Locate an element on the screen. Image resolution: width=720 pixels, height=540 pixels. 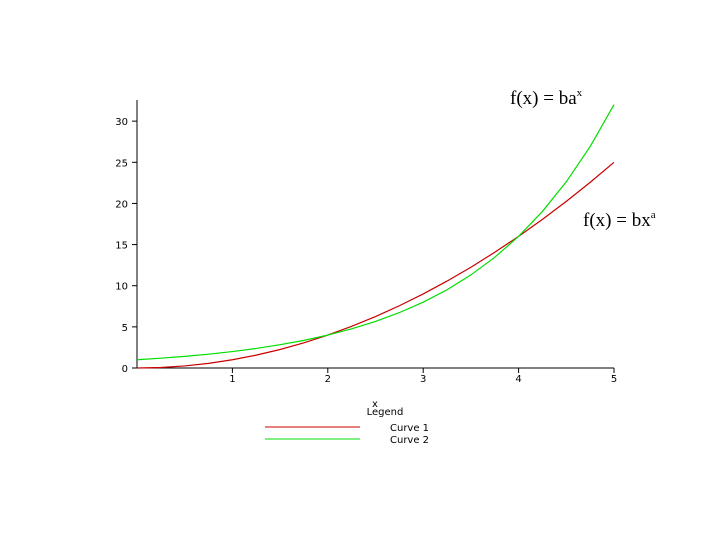
annotation-text: f(x) = ba is located at coordinates (543, 98).